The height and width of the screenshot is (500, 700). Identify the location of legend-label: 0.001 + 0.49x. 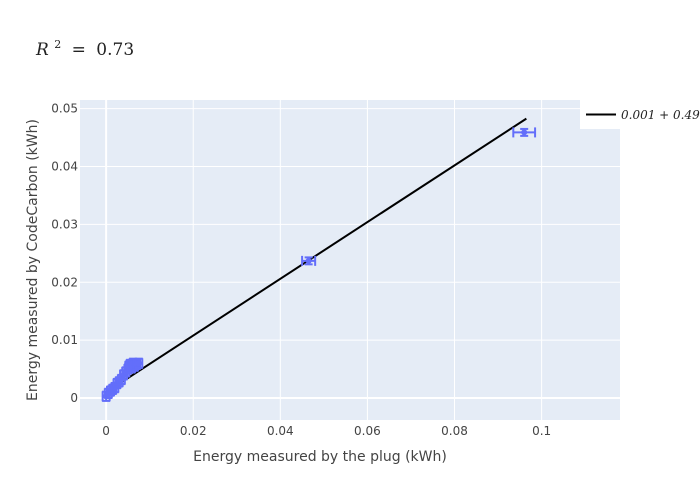
(660, 115).